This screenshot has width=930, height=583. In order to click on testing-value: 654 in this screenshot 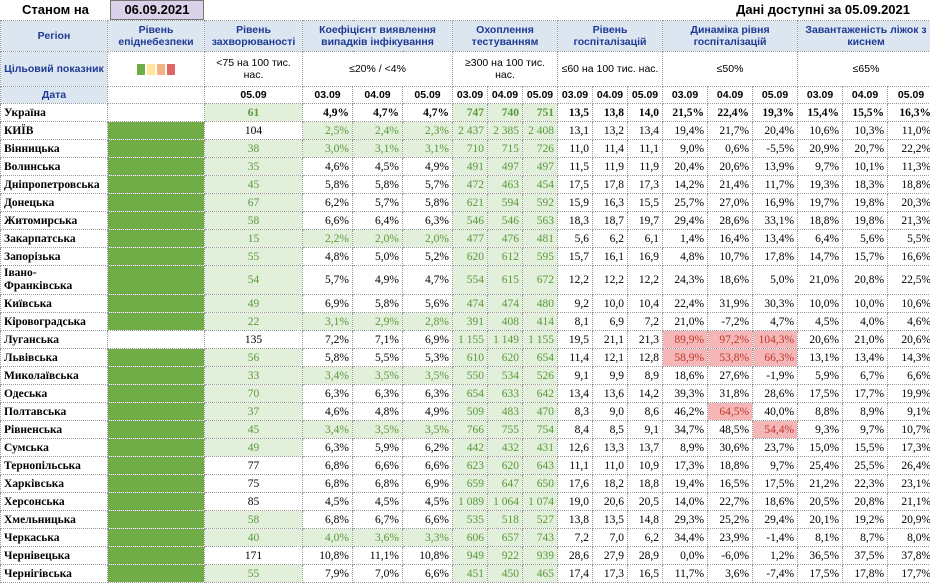, I will do `click(470, 394)`.